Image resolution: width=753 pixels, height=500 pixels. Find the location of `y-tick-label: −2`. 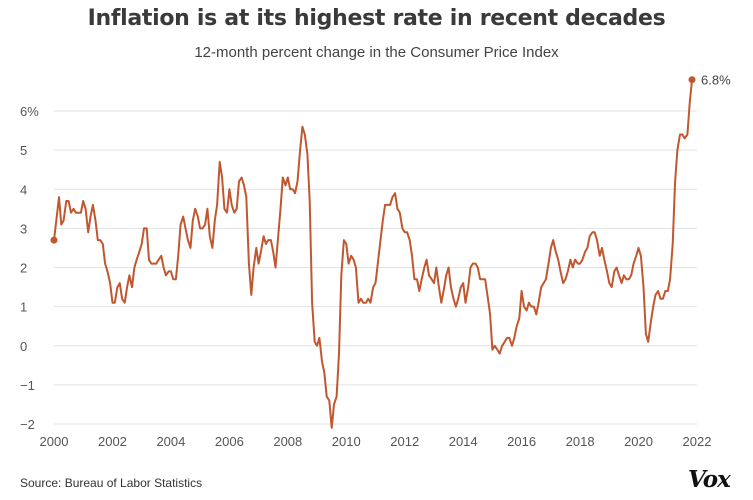

y-tick-label: −2 is located at coordinates (27, 424).